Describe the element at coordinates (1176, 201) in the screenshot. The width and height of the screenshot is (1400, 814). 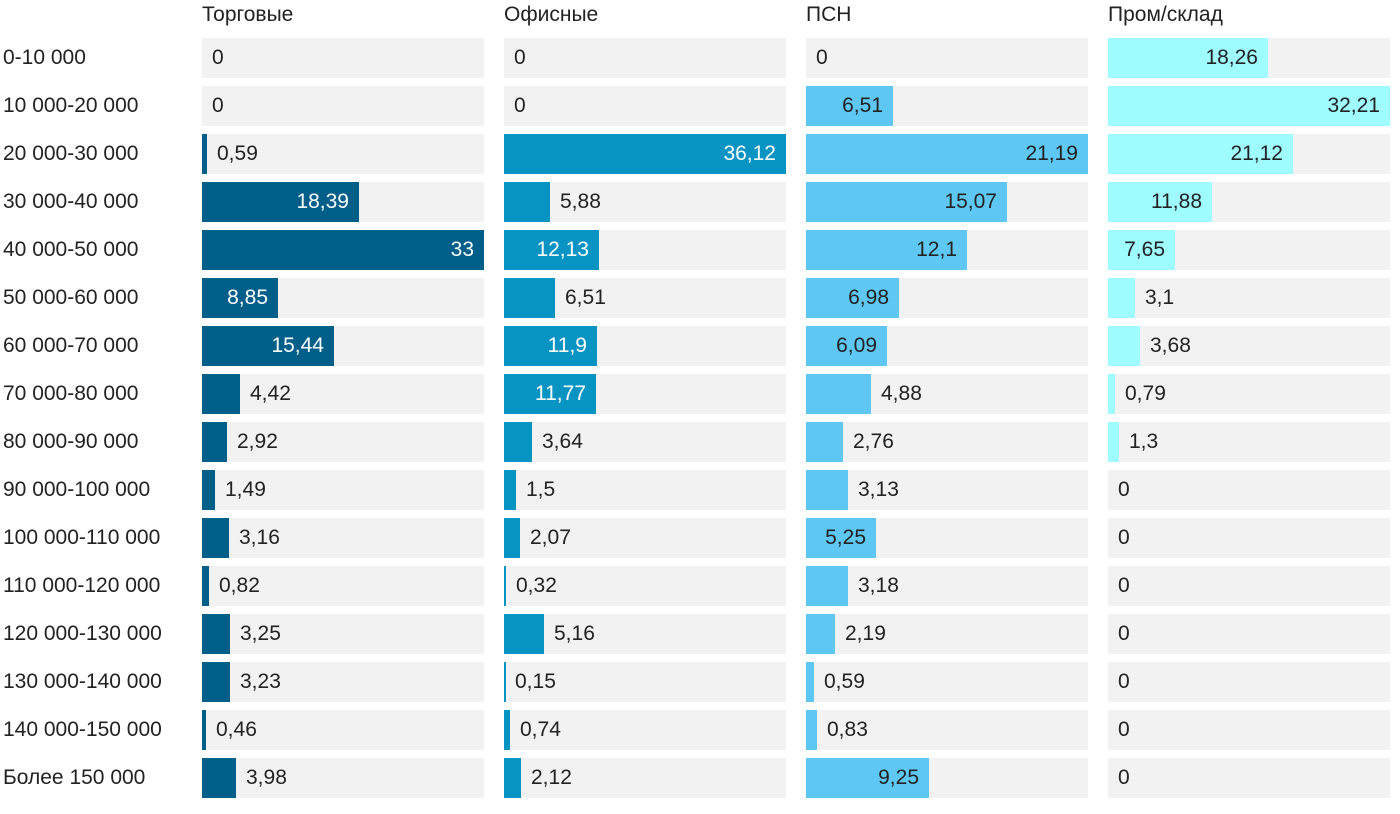
I see `data-label: 11,88` at that location.